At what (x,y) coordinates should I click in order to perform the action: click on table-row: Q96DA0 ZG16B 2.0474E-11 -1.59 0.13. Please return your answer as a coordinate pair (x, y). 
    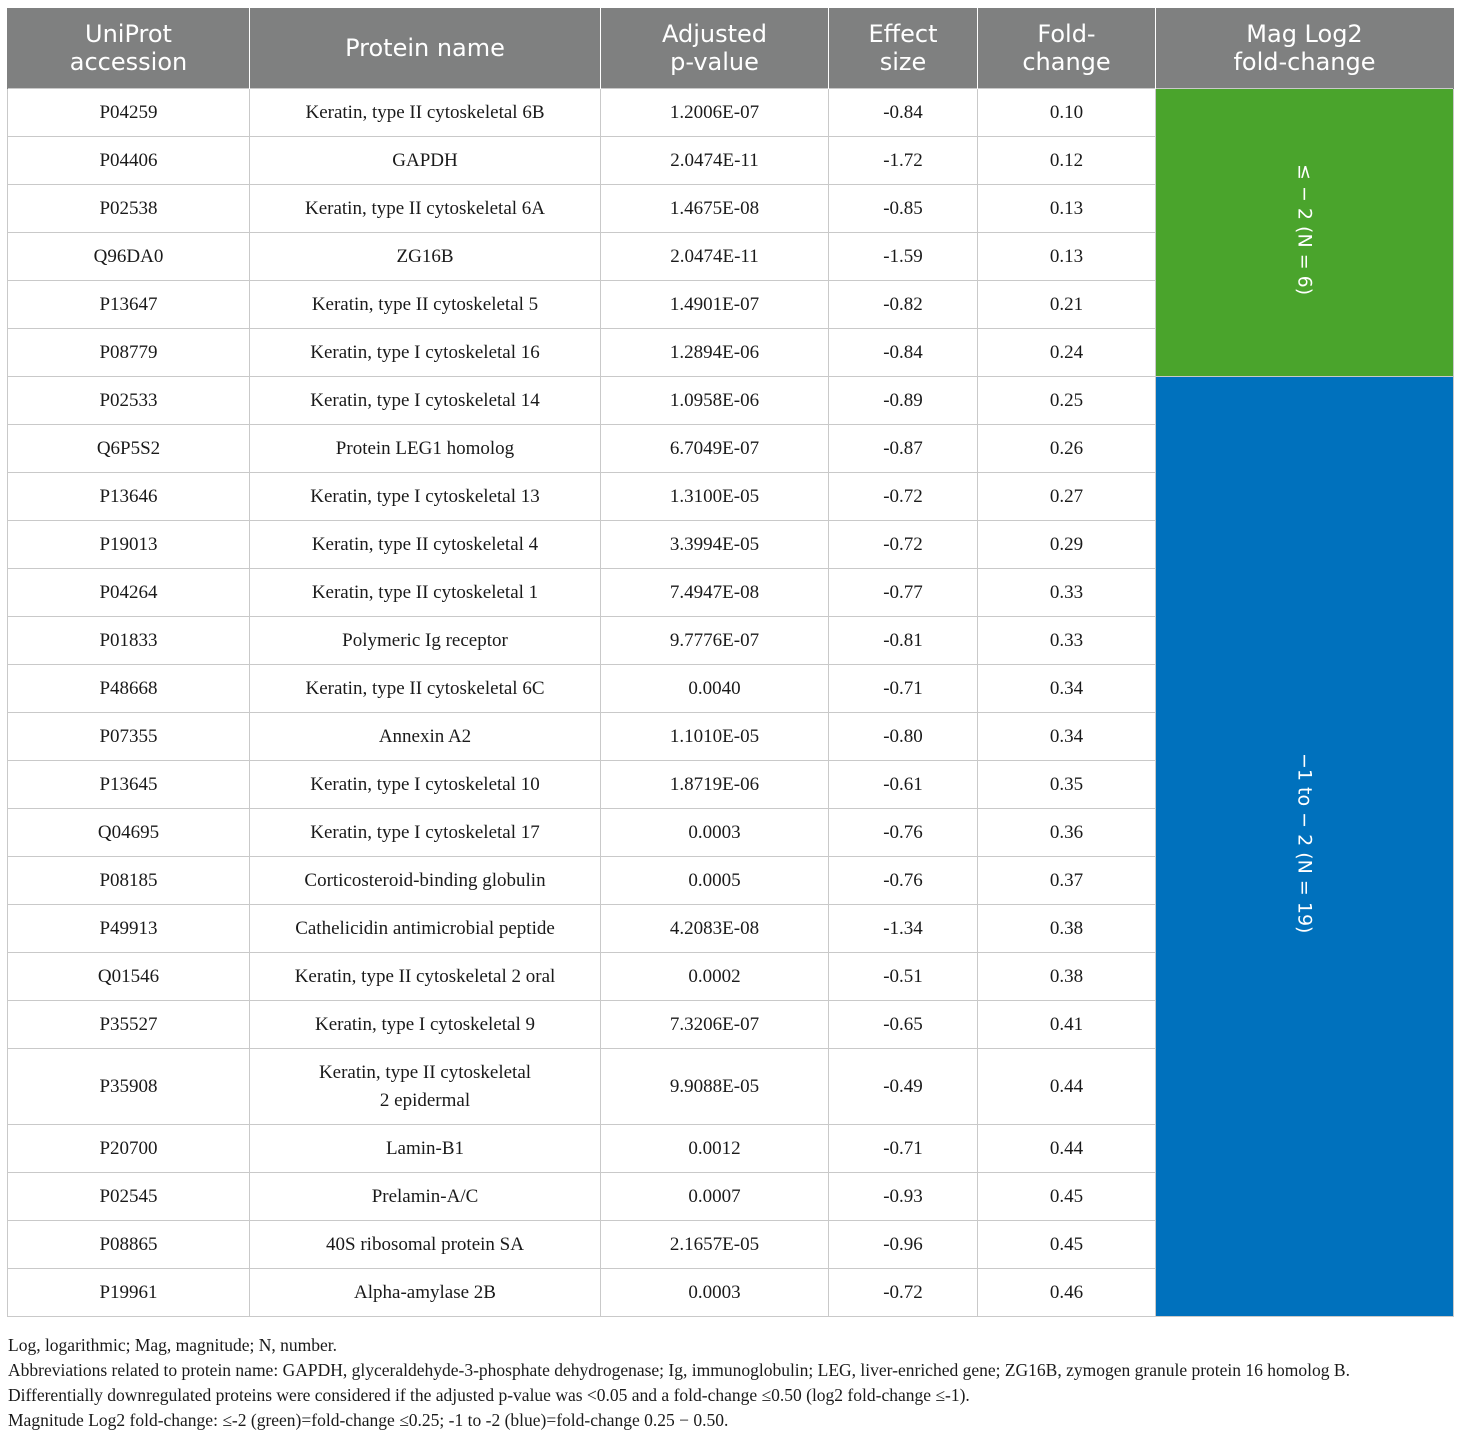
    Looking at the image, I should click on (730, 256).